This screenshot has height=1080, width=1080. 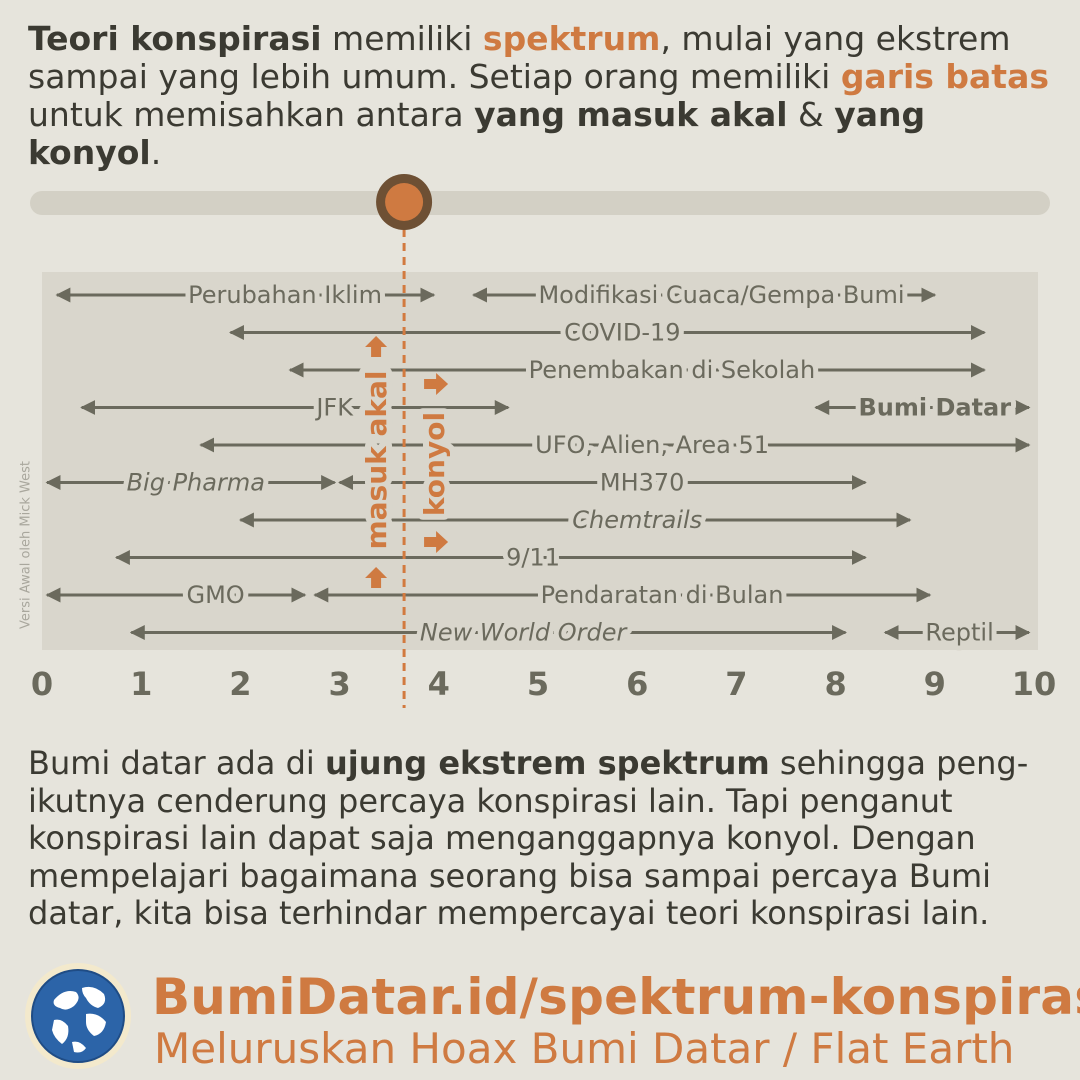 I want to click on axis-tick-label: 5, so click(x=538, y=684).